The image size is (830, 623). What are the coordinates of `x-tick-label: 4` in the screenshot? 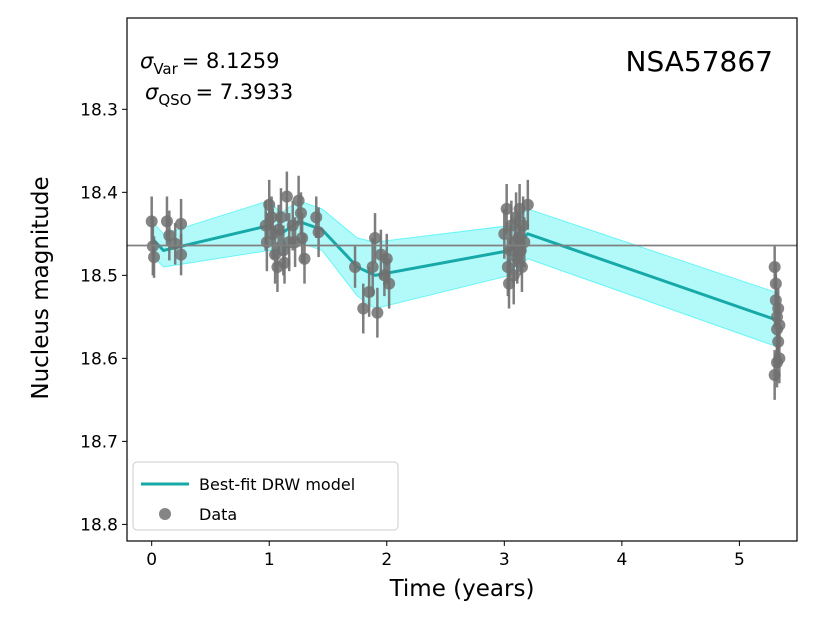 It's located at (621, 560).